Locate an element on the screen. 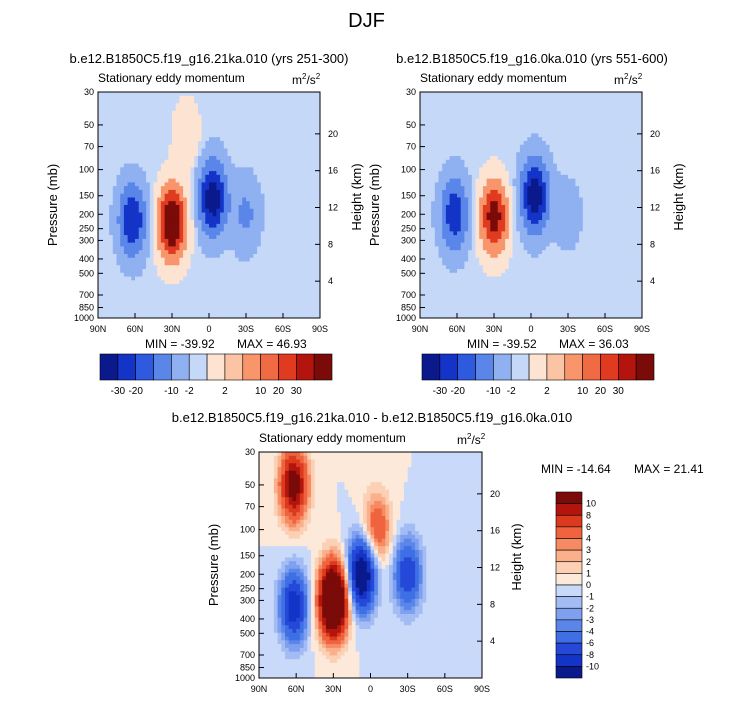 The width and height of the screenshot is (733, 701). panel-2-units: m2/s2 is located at coordinates (628, 79).